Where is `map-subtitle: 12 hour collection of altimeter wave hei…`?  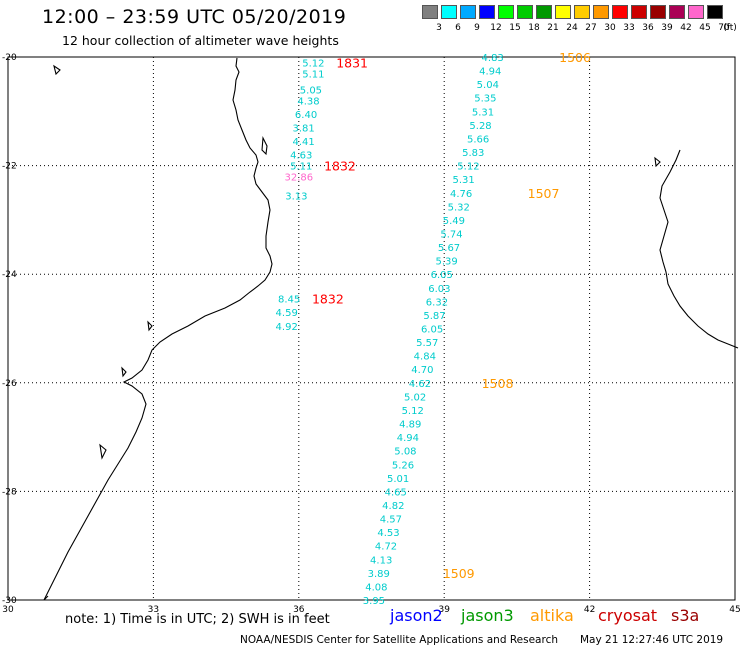 map-subtitle: 12 hour collection of altimeter wave hei… is located at coordinates (200, 40).